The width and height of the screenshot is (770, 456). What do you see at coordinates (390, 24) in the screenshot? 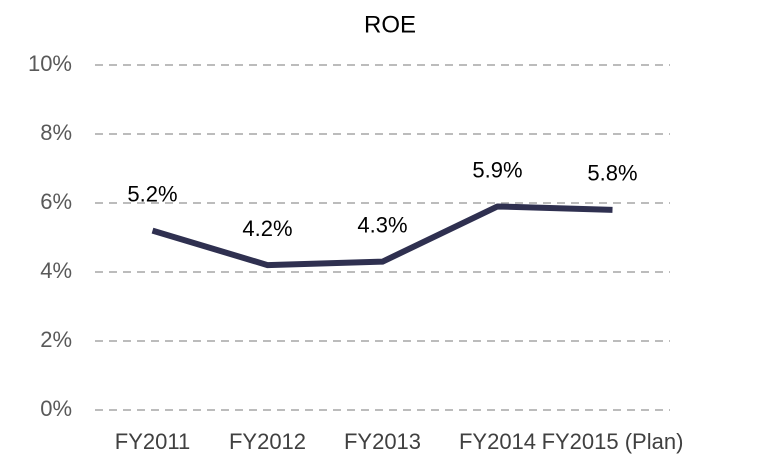
I see `chart-title: ROE` at bounding box center [390, 24].